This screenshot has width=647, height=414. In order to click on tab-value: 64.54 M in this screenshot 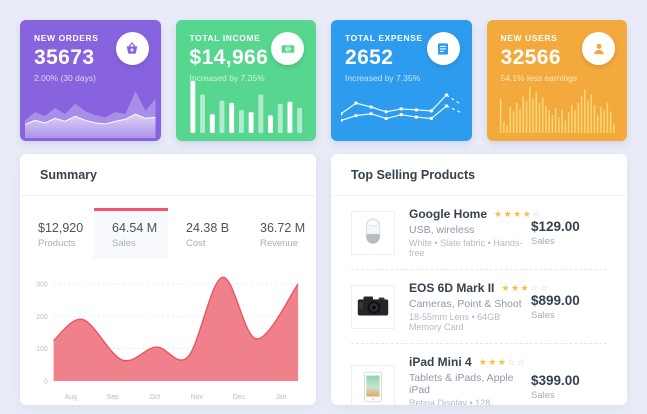, I will do `click(135, 228)`.